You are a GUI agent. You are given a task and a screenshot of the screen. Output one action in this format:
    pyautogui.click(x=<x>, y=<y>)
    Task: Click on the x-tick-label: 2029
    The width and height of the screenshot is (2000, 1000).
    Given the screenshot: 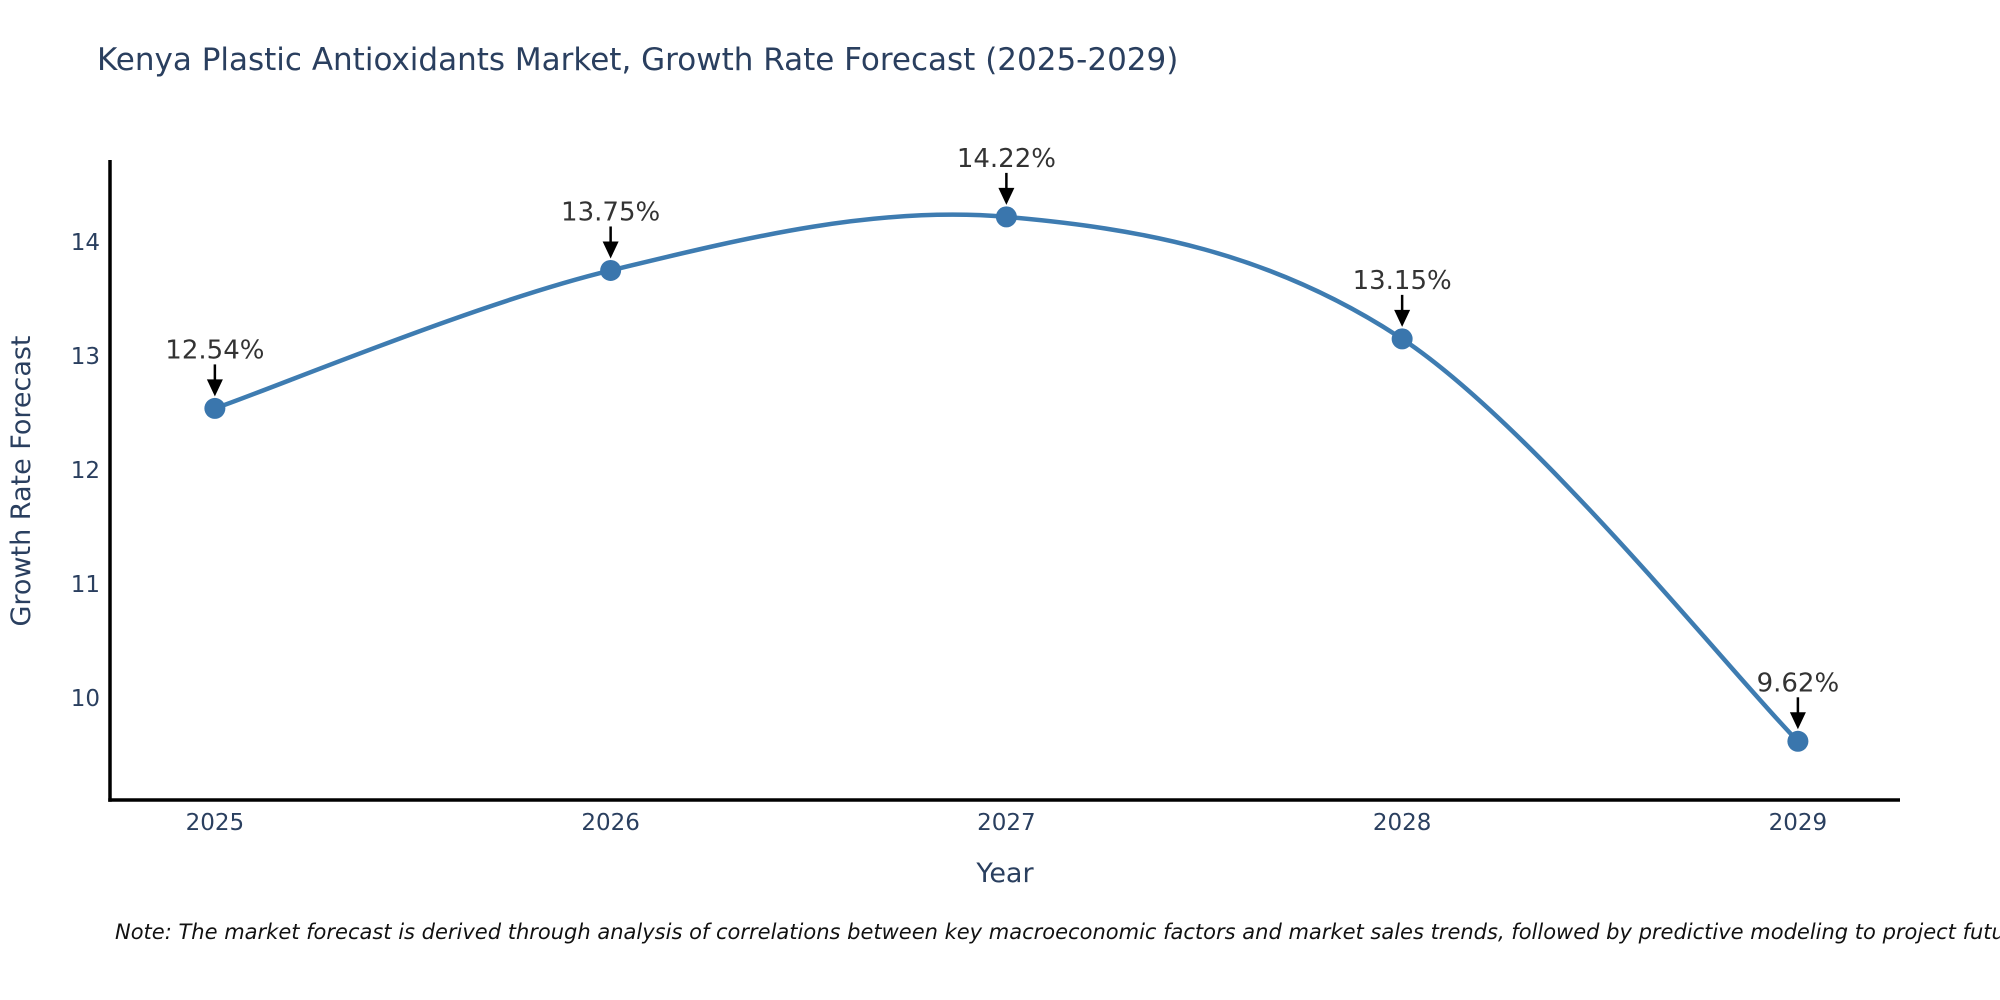 What is the action you would take?
    pyautogui.click(x=1798, y=823)
    